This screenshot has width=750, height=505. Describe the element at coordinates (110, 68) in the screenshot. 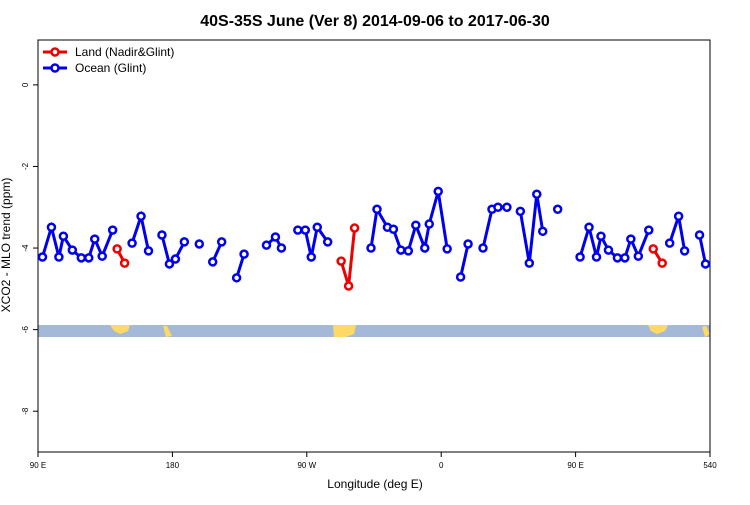

I see `legend-label: Ocean (Glint)` at that location.